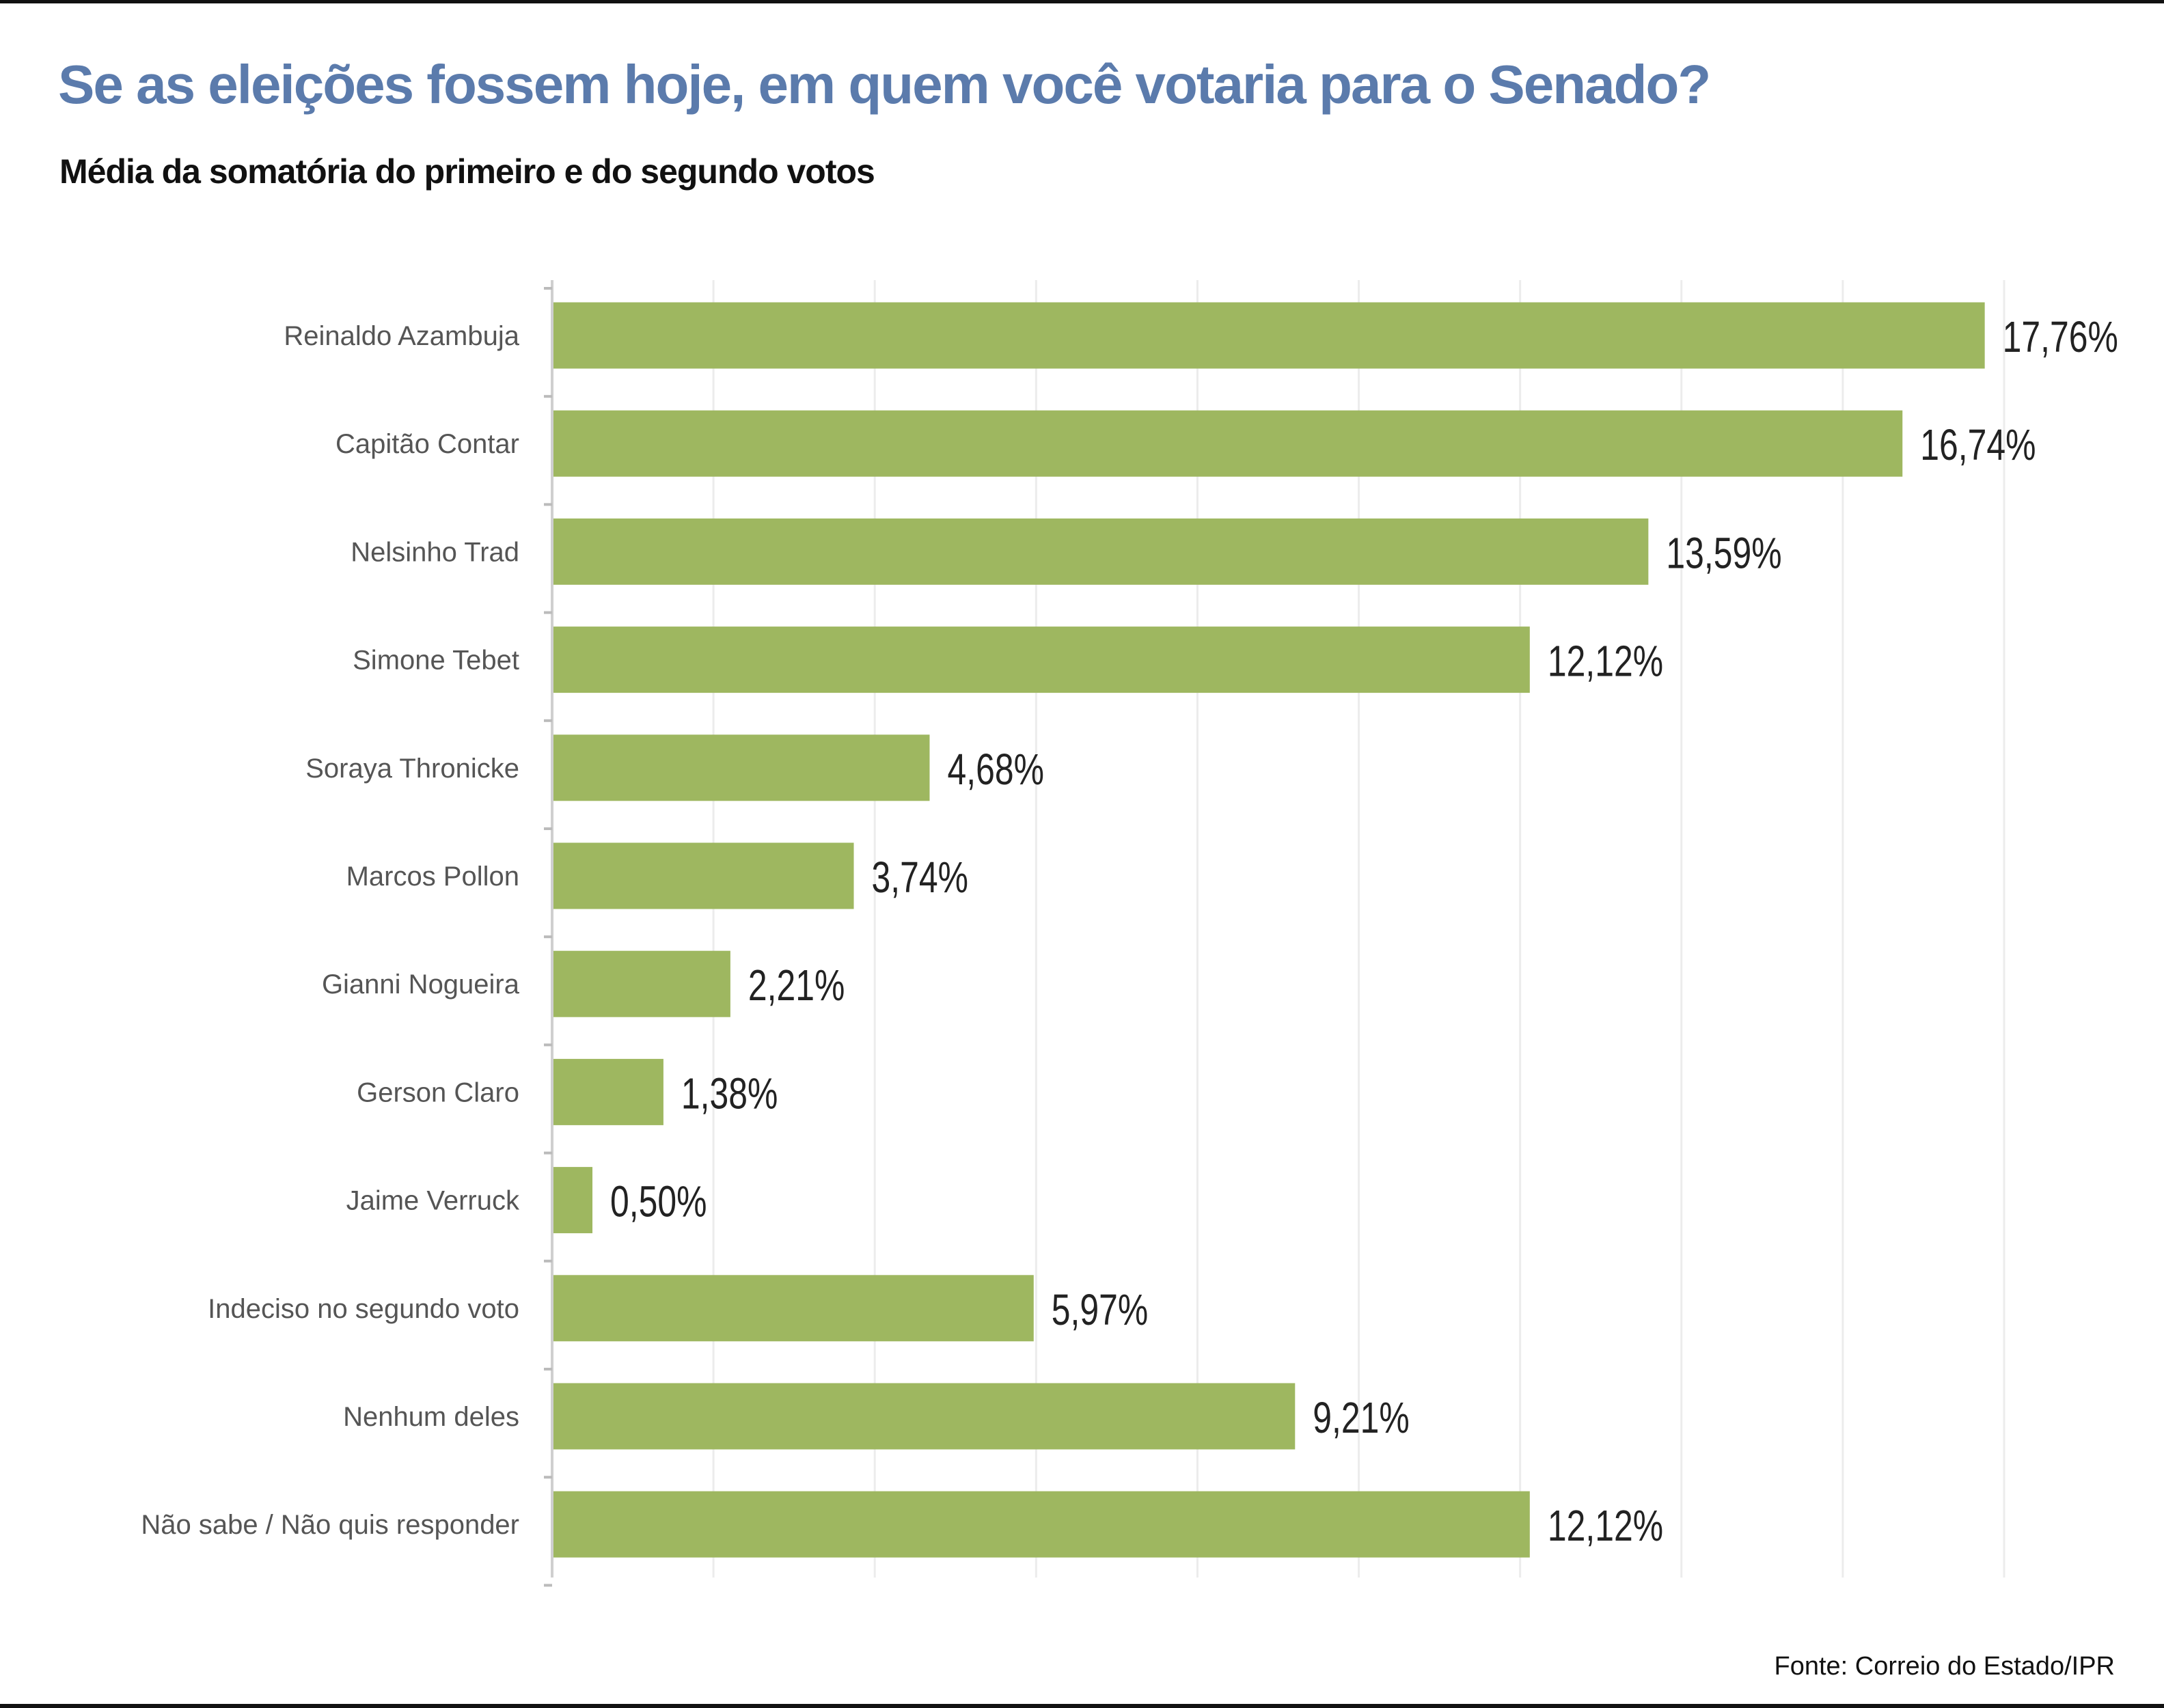 The height and width of the screenshot is (1708, 2164). Describe the element at coordinates (435, 552) in the screenshot. I see `category-label: Nelsinho Trad` at that location.